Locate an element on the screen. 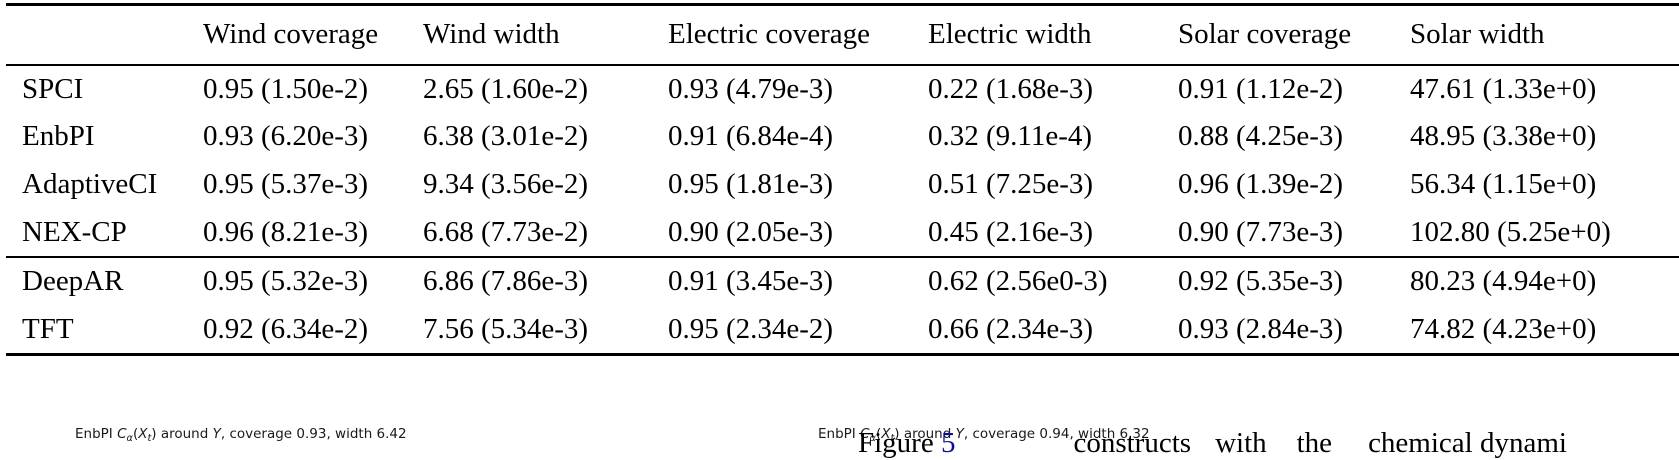 The height and width of the screenshot is (460, 1679). cell: 0.95 (5.32e-3) is located at coordinates (286, 281).